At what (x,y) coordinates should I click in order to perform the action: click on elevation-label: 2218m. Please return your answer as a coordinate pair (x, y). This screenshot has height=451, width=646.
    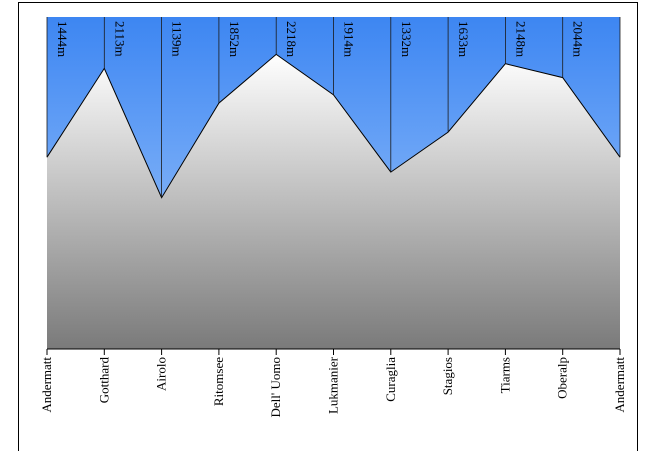
    Looking at the image, I should click on (291, 39).